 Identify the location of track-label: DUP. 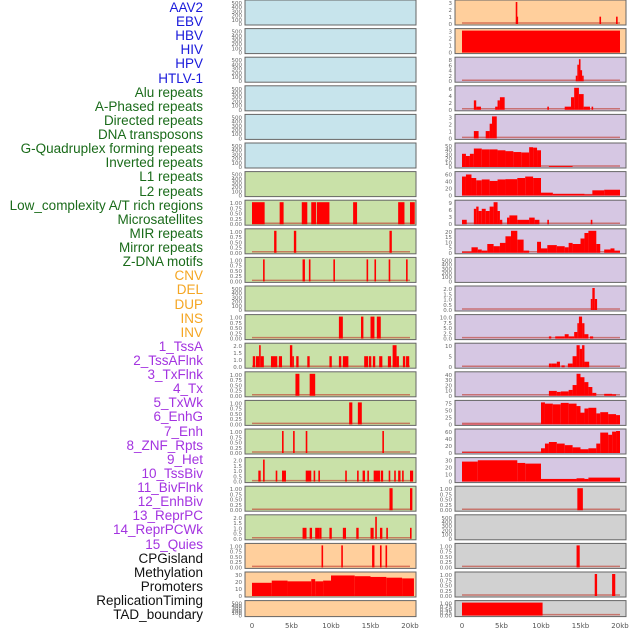
(188, 304).